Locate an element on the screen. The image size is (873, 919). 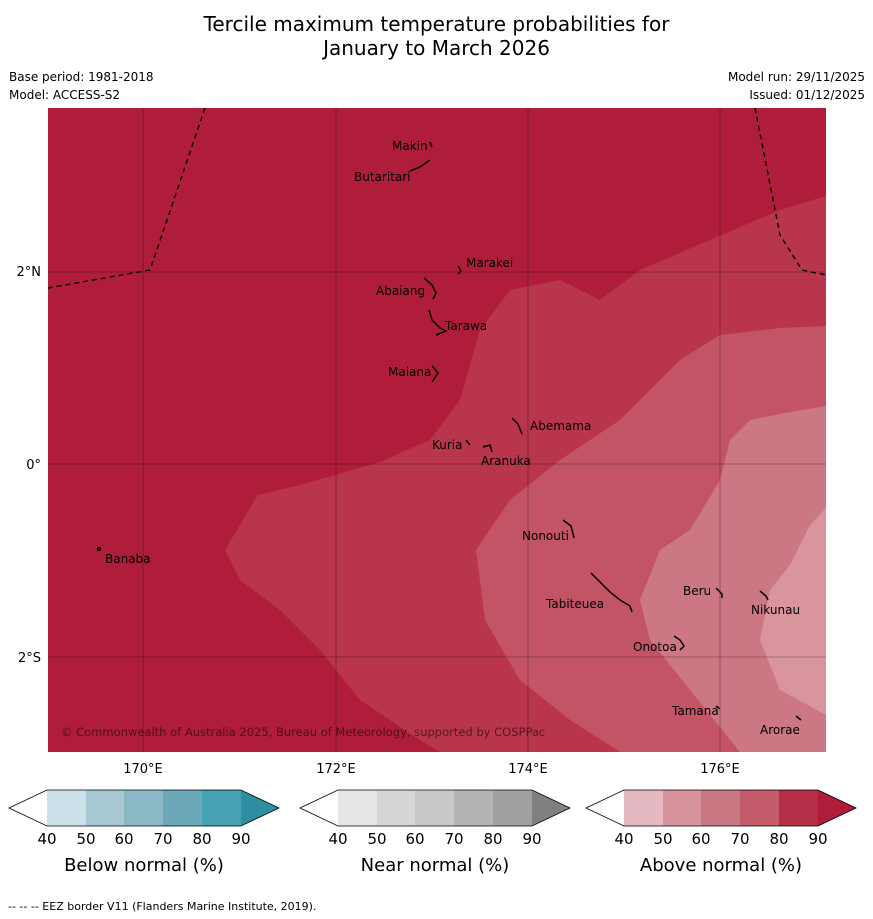
colorbar-near-low is located at coordinates (319, 808).